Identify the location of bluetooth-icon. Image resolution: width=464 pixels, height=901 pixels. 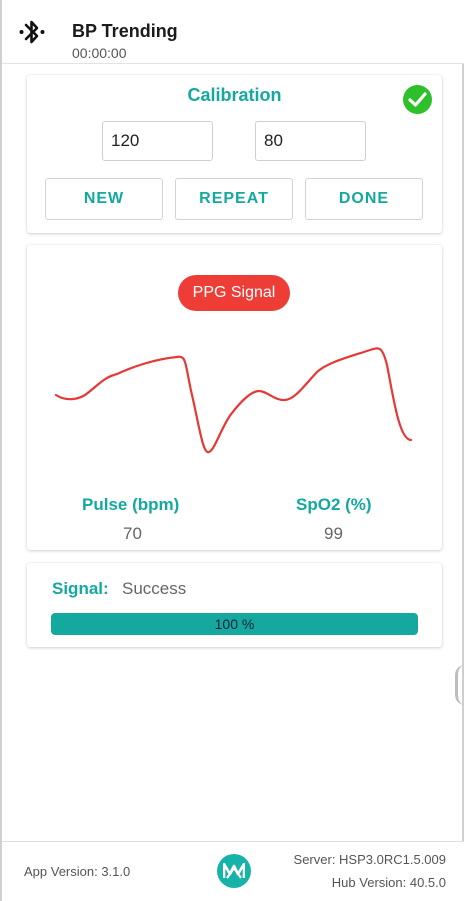
(32, 32).